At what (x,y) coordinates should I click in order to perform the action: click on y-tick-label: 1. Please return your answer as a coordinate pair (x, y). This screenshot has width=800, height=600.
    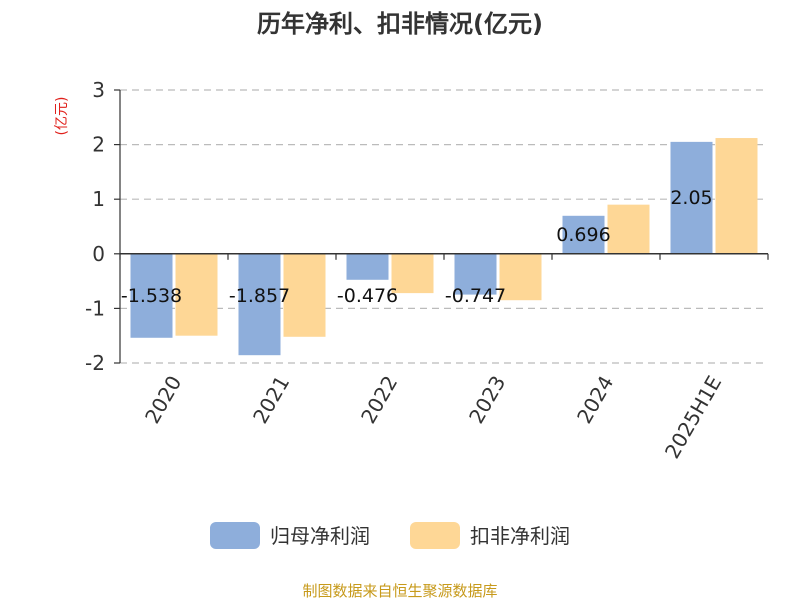
    Looking at the image, I should click on (98, 199).